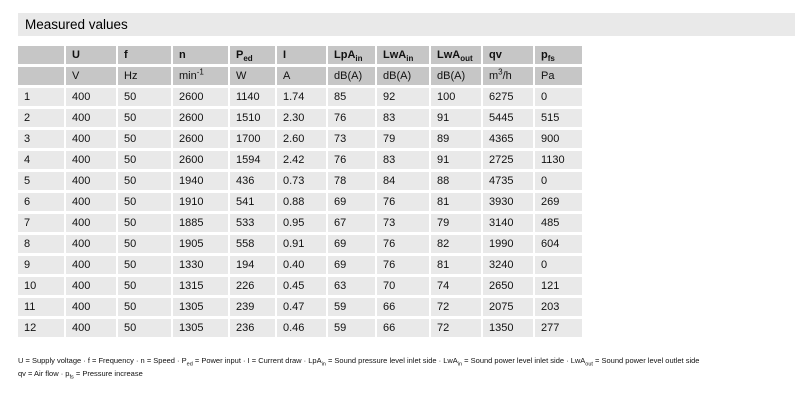 This screenshot has width=800, height=407. I want to click on value-cell: 3240, so click(508, 265).